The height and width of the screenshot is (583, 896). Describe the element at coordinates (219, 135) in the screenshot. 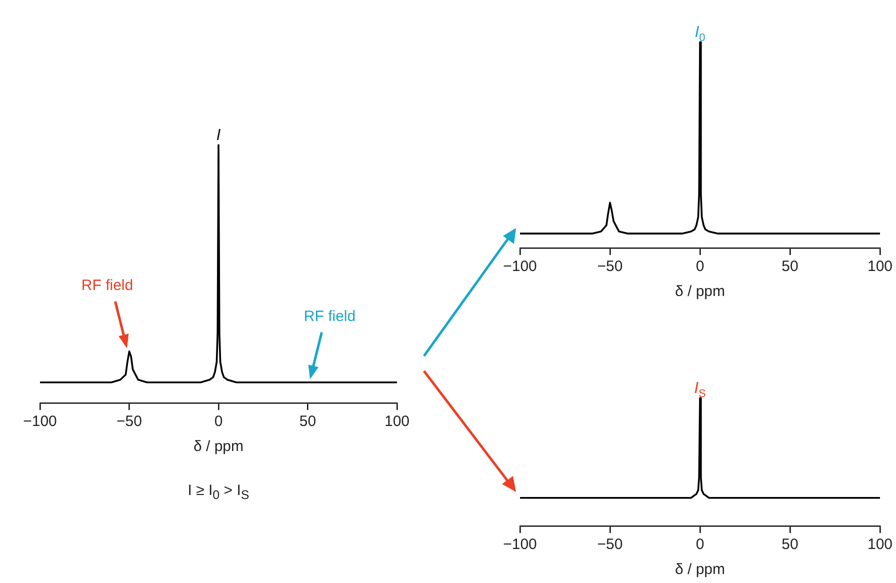

I see `annotation: I` at that location.